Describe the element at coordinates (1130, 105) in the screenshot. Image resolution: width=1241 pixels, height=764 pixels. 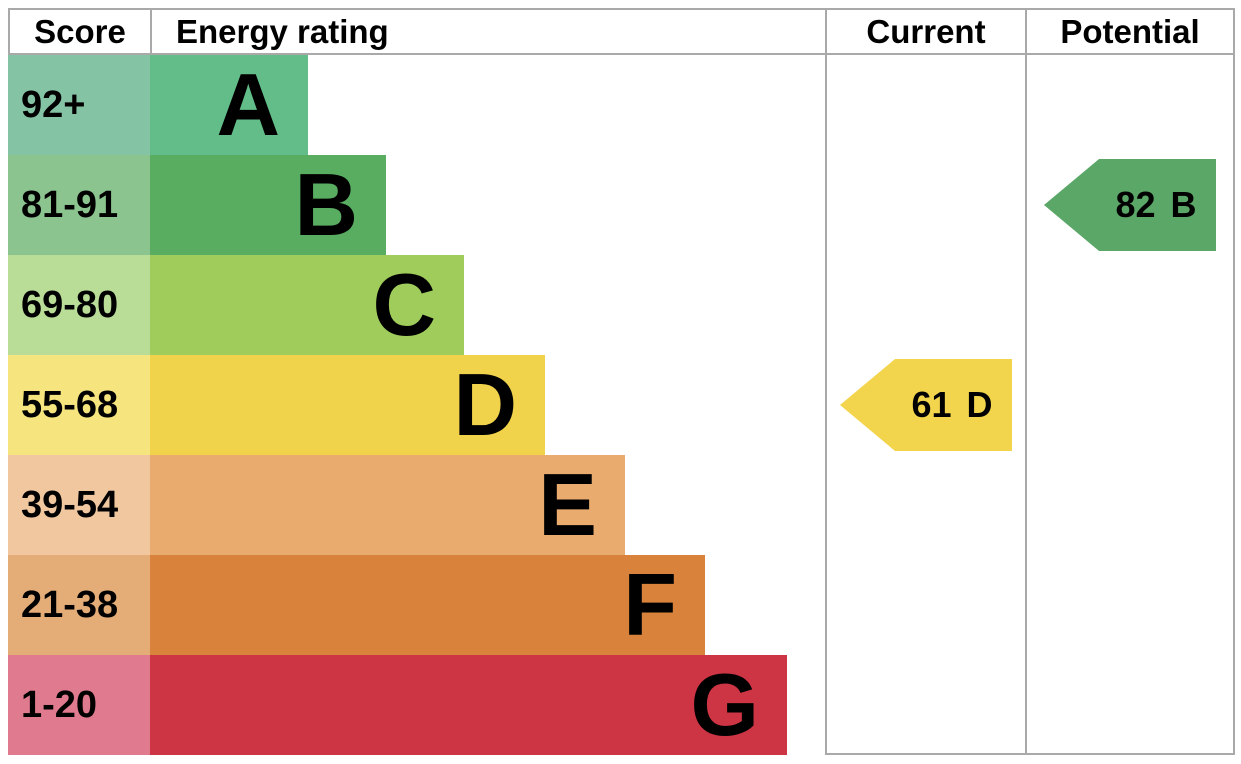
I see `potential-cell-a` at that location.